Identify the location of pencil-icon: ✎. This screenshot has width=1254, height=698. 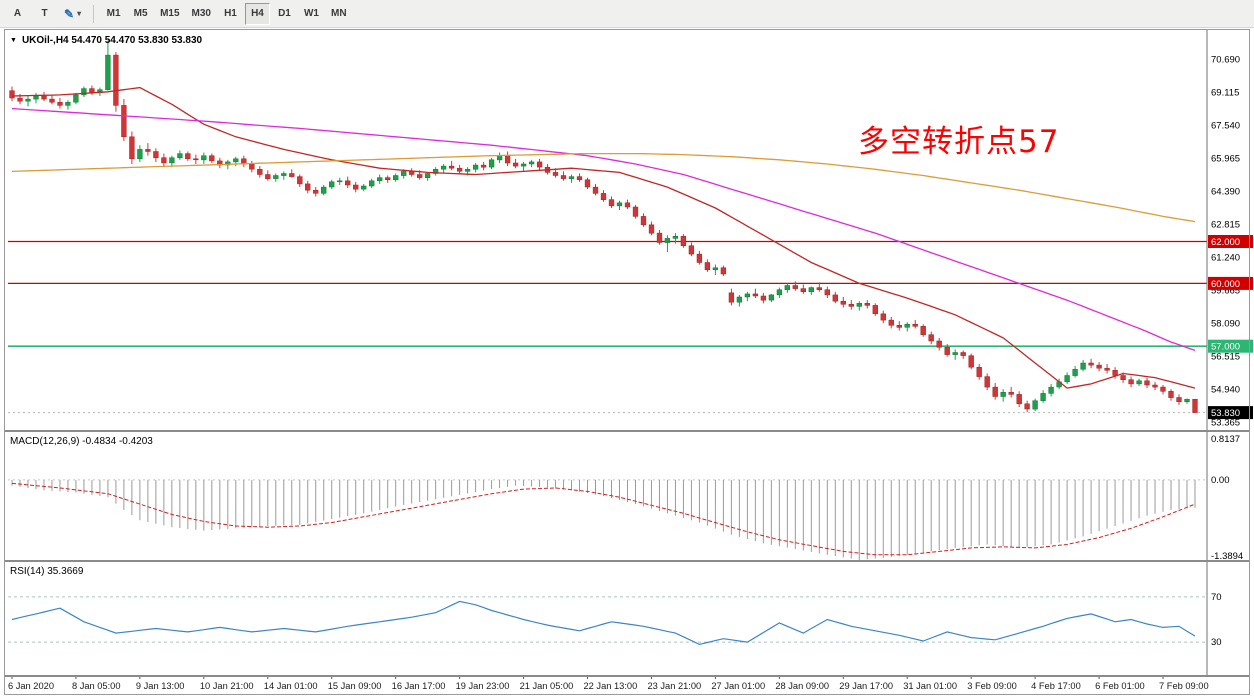
(69, 13).